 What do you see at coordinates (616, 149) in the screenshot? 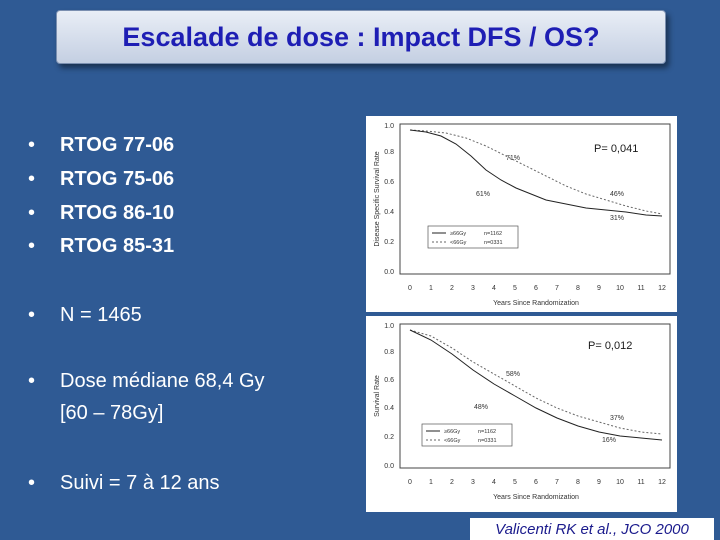
I see `p-value: P= 0,041` at bounding box center [616, 149].